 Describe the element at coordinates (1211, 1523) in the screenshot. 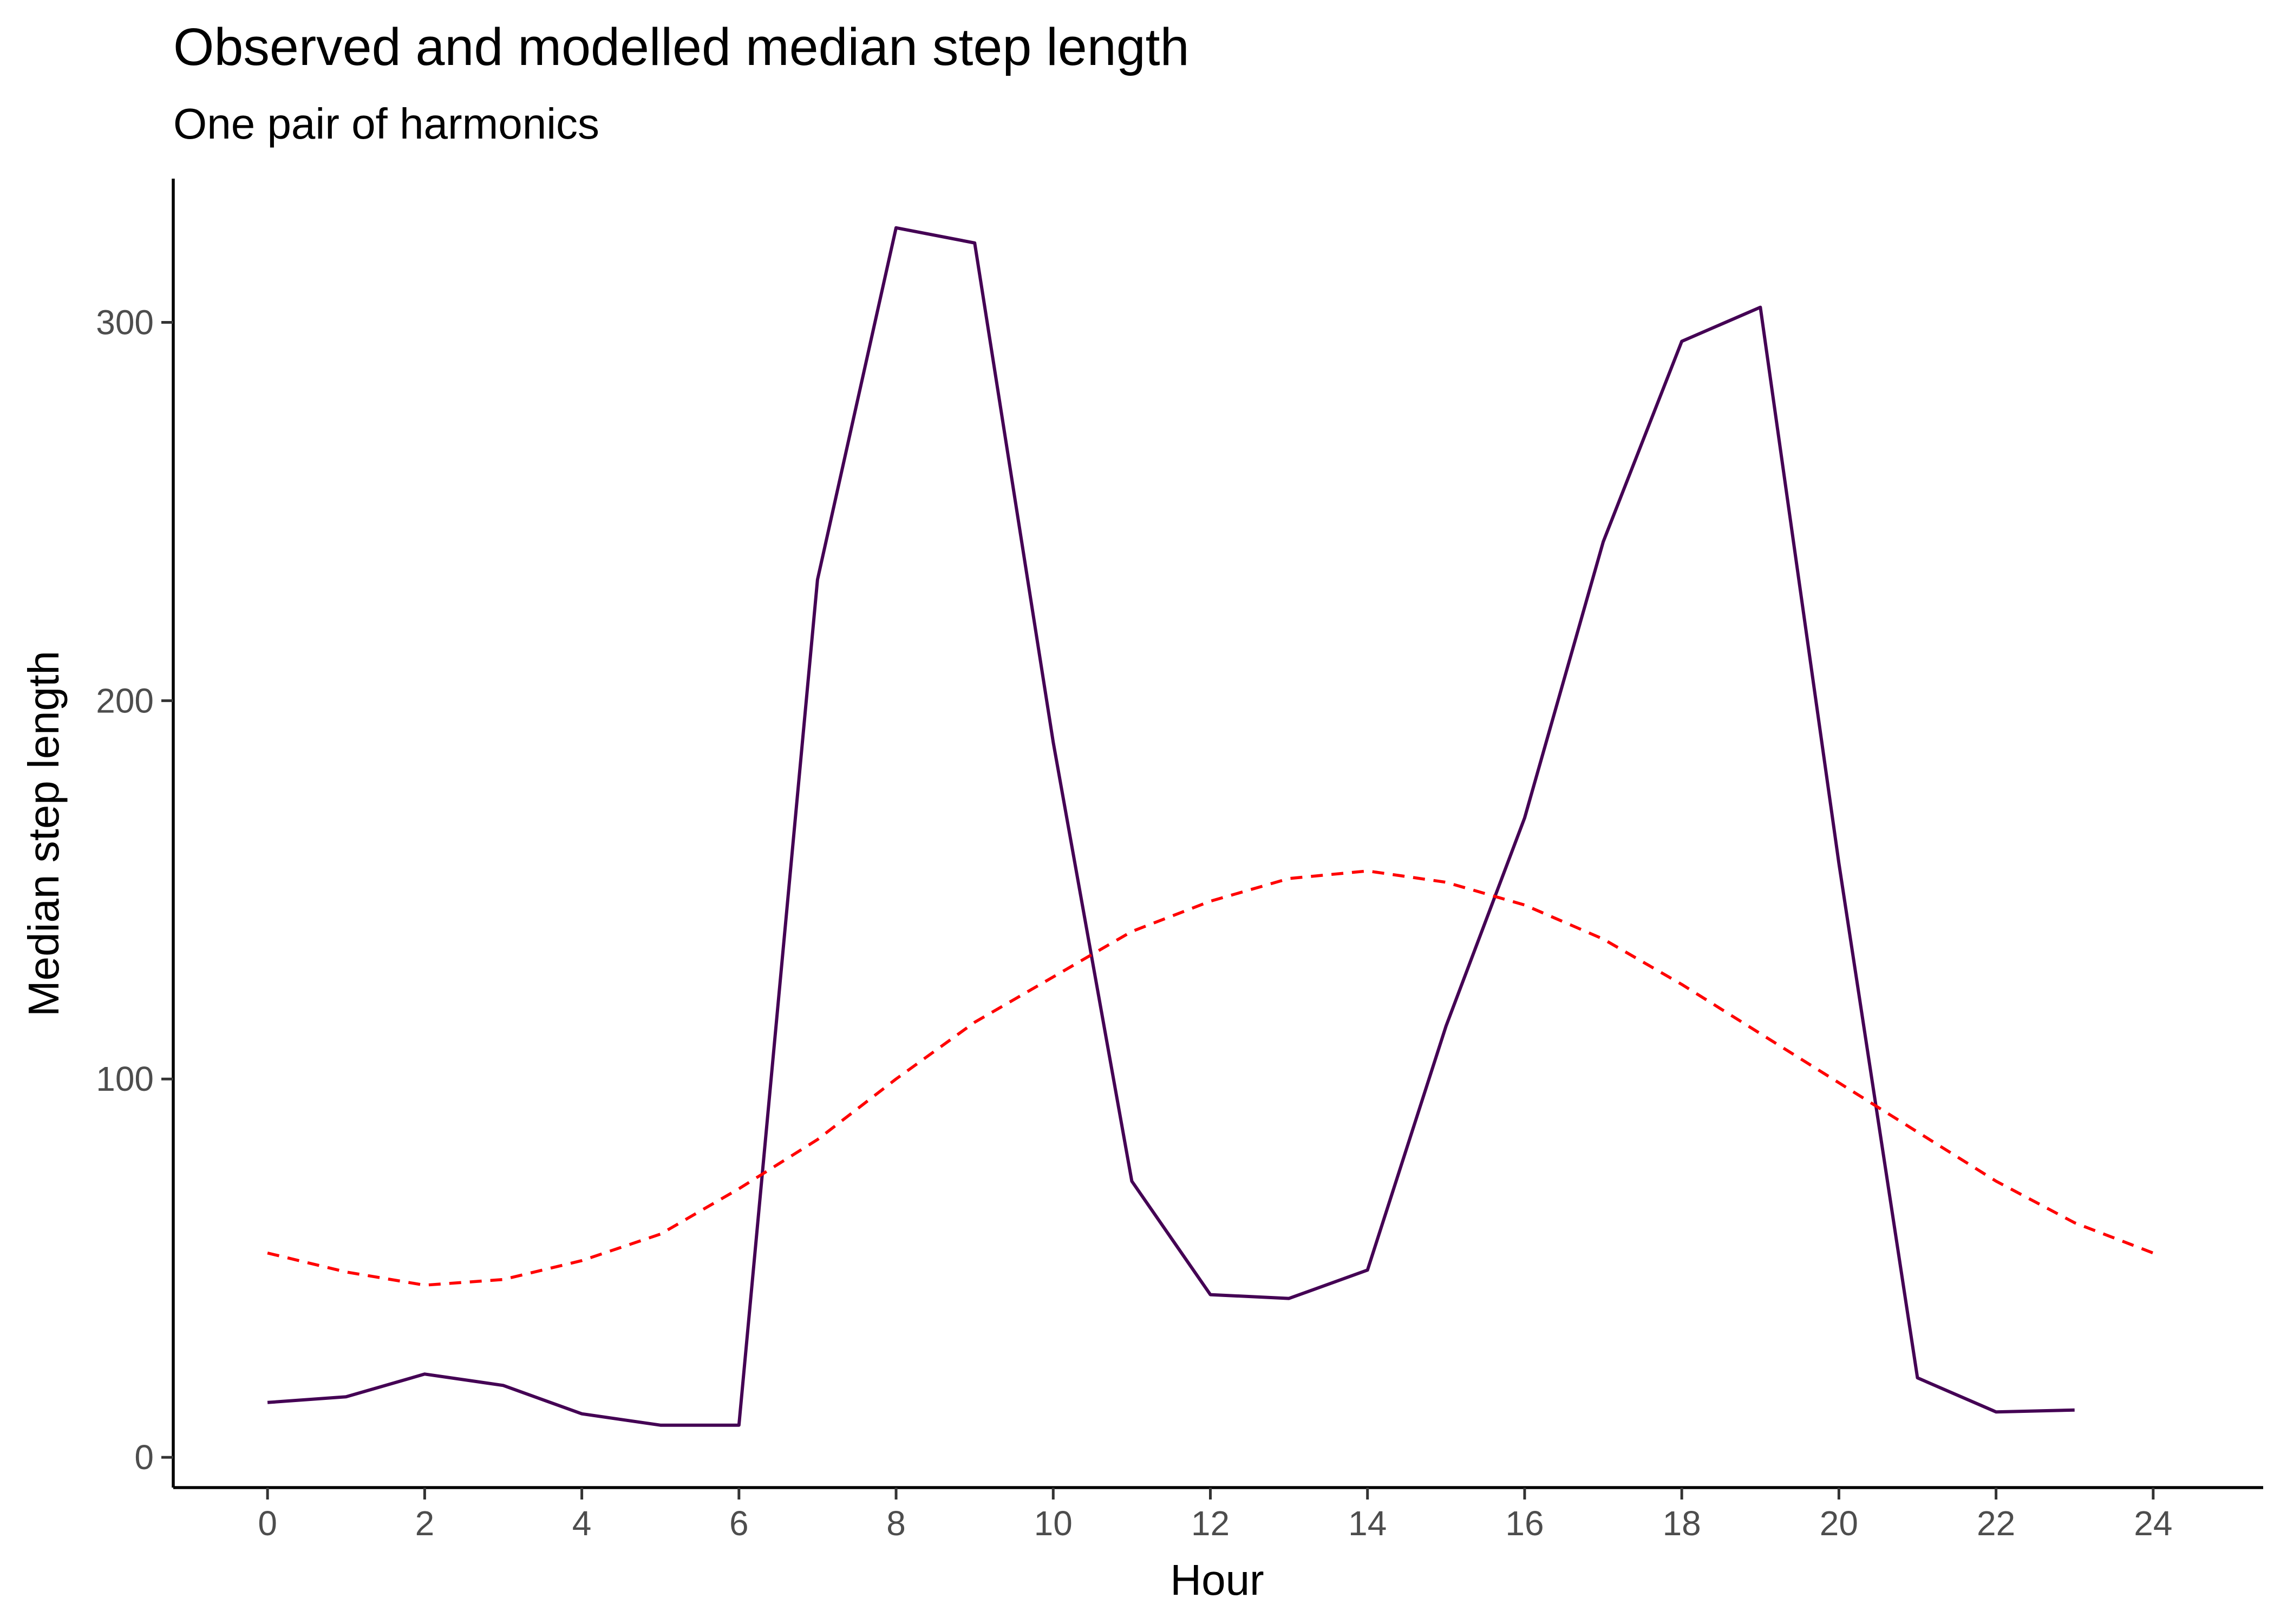

I see `x-tick-label: 12` at that location.